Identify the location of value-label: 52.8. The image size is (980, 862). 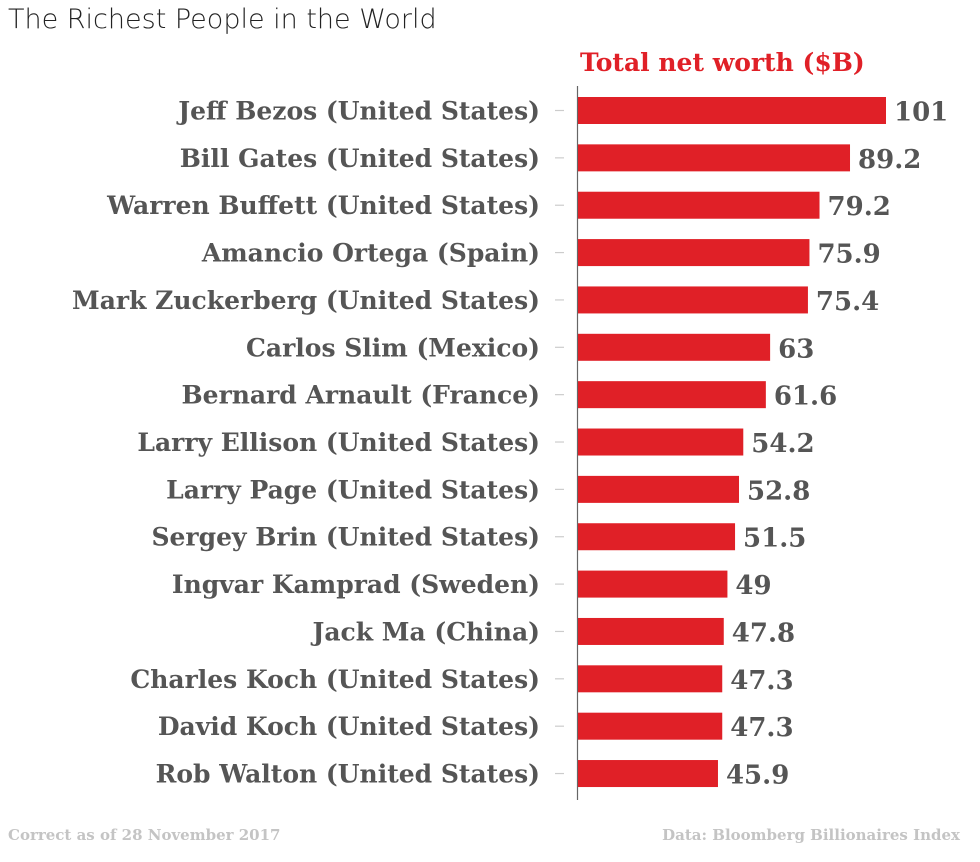
(778, 491).